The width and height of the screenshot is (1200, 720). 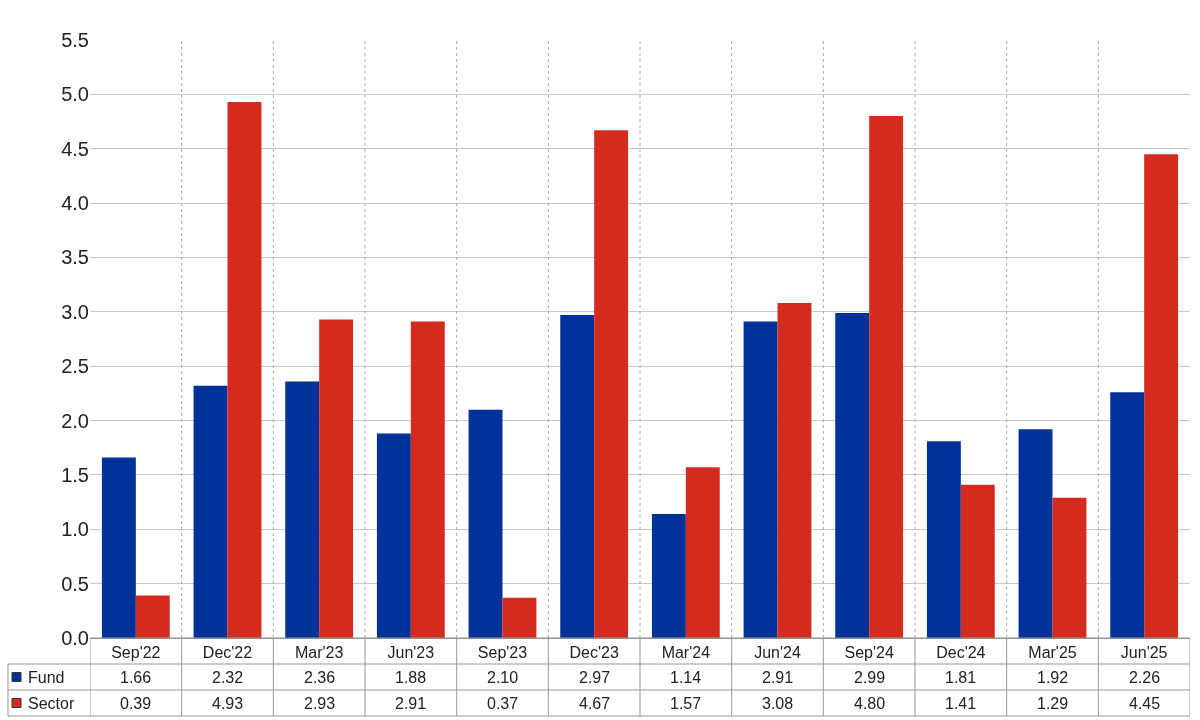 What do you see at coordinates (75, 420) in the screenshot?
I see `y-tick-label: 2.0` at bounding box center [75, 420].